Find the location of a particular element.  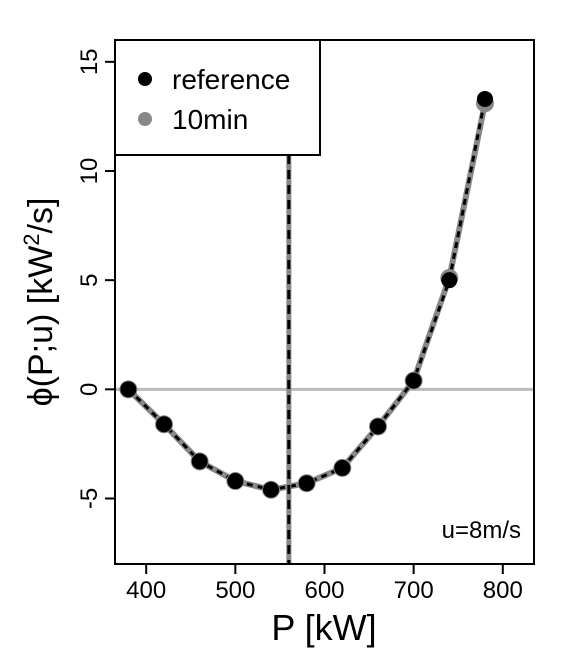

legend: reference 10min is located at coordinates (217, 97).